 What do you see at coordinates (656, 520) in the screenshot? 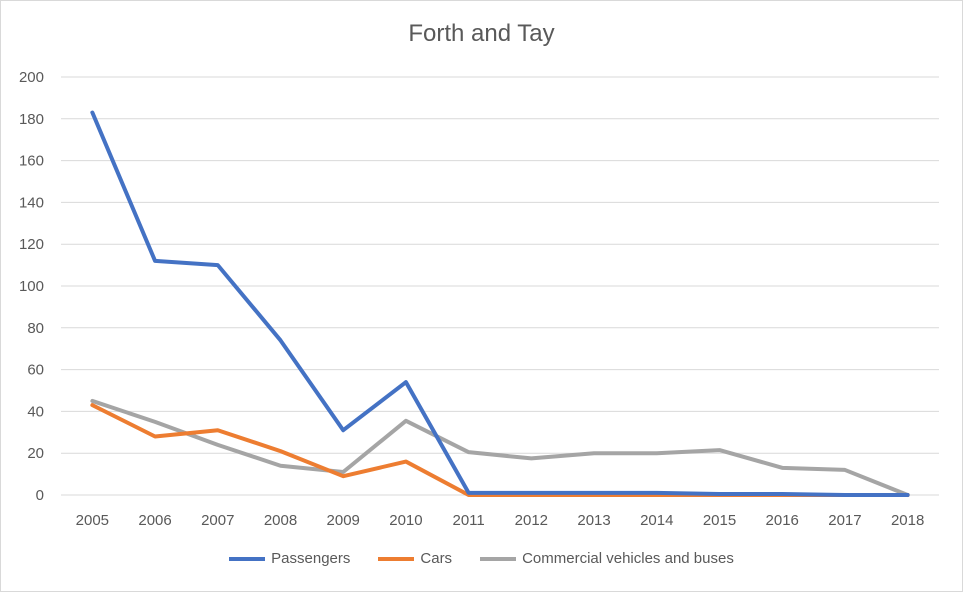
I see `x-tick-label: 2014` at bounding box center [656, 520].